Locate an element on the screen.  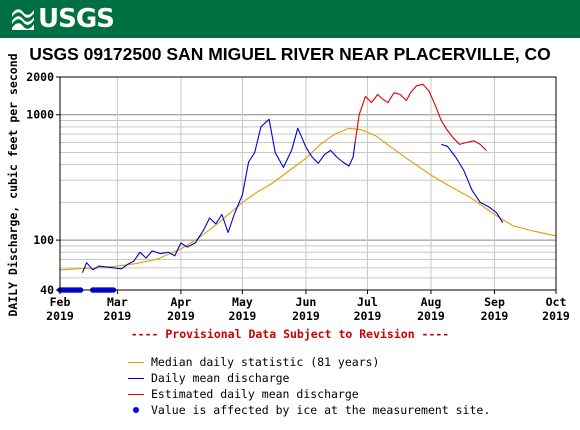
usgs-header: USGS is located at coordinates (290, 19).